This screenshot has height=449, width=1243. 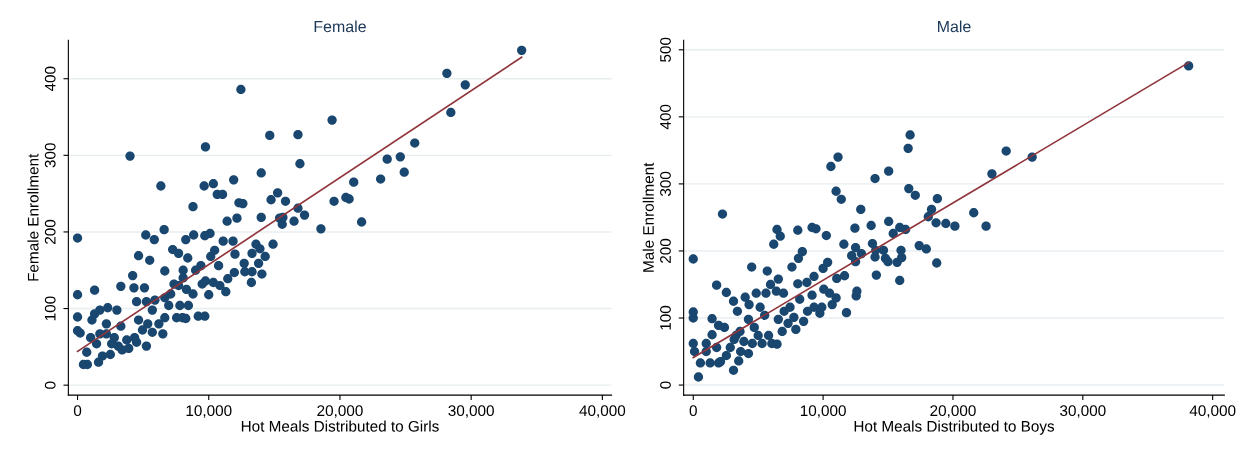 I want to click on y-tick-label: 500, so click(x=665, y=49).